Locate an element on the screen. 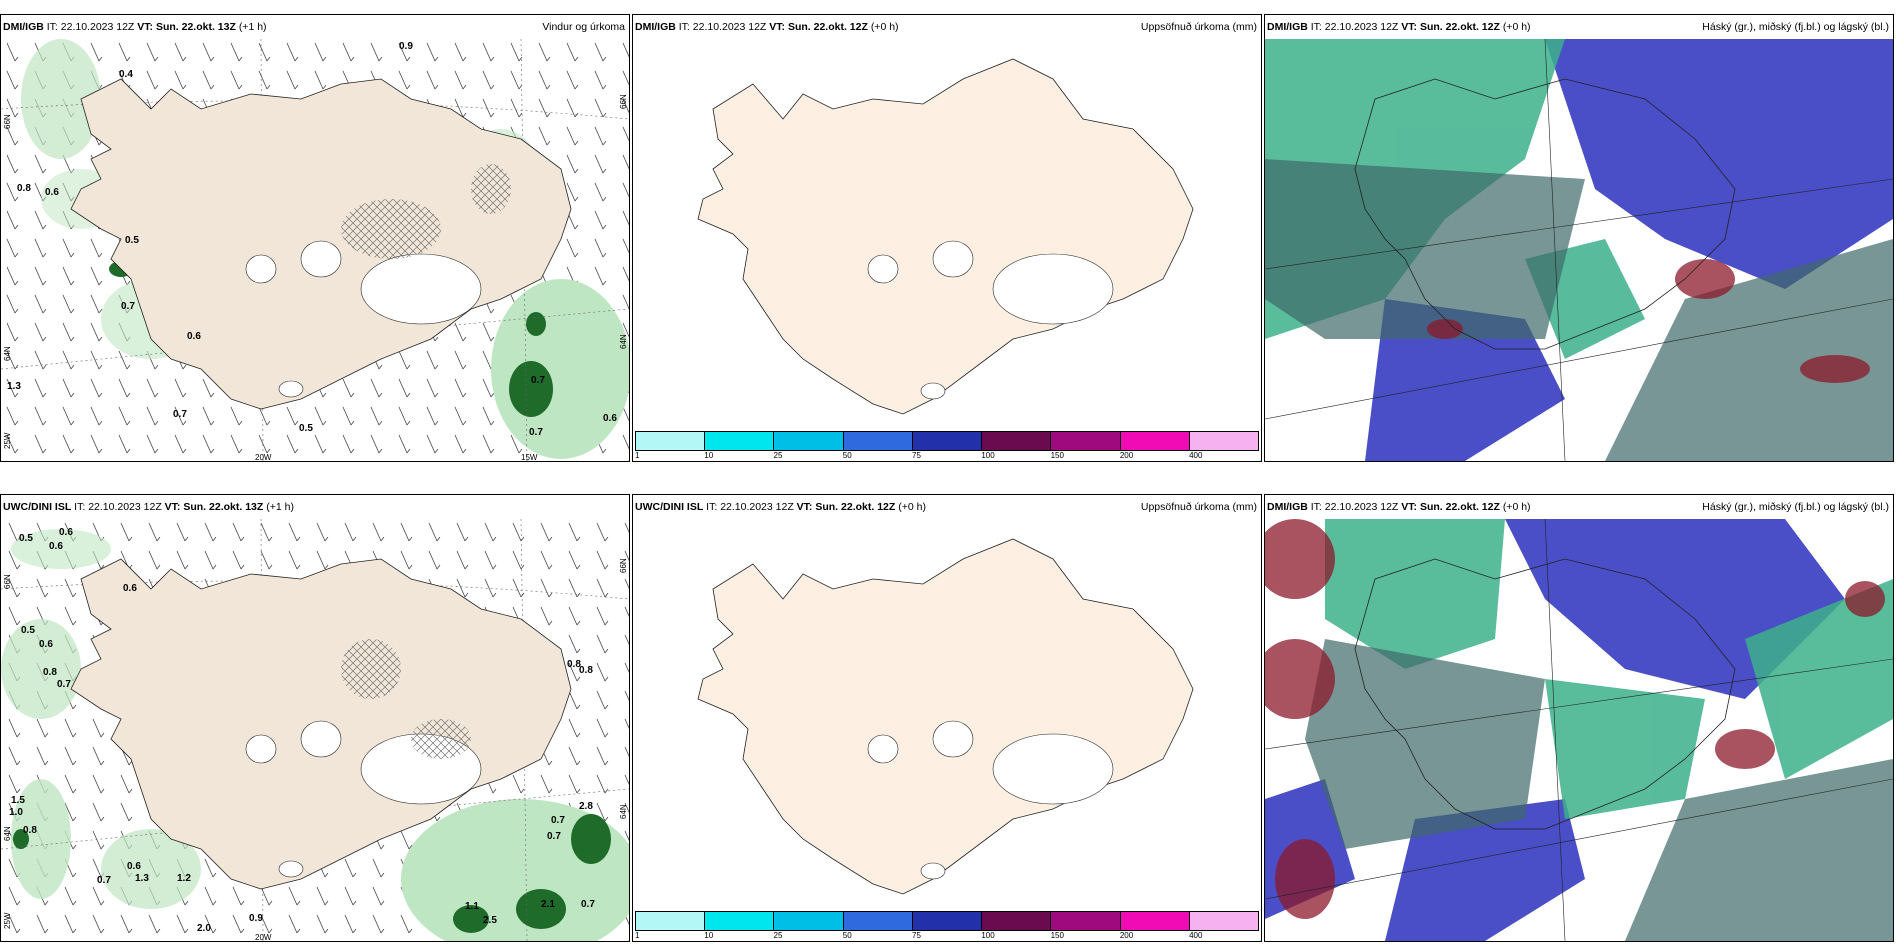 The height and width of the screenshot is (950, 1900). precip-value-label: 2.1 is located at coordinates (548, 904).